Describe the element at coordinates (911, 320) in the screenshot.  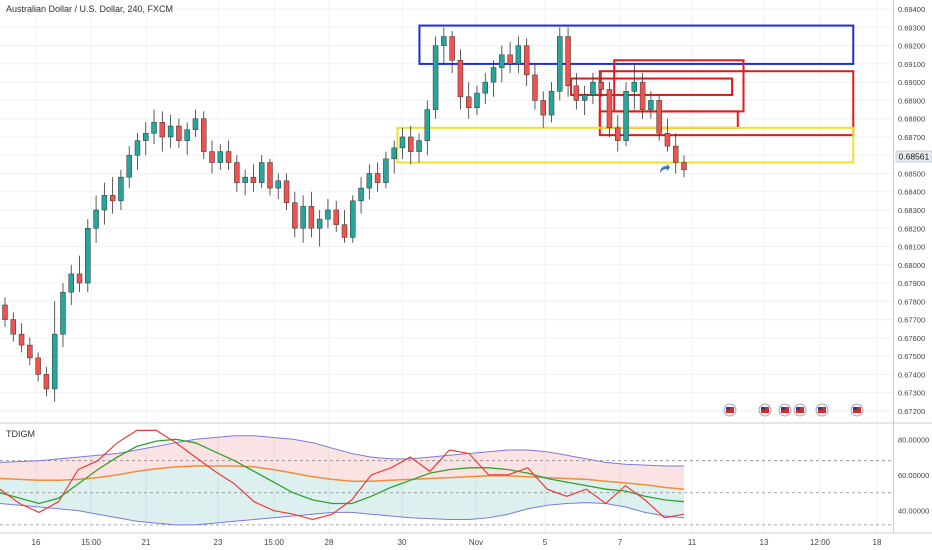
I see `price-tick-label: 0.67700` at that location.